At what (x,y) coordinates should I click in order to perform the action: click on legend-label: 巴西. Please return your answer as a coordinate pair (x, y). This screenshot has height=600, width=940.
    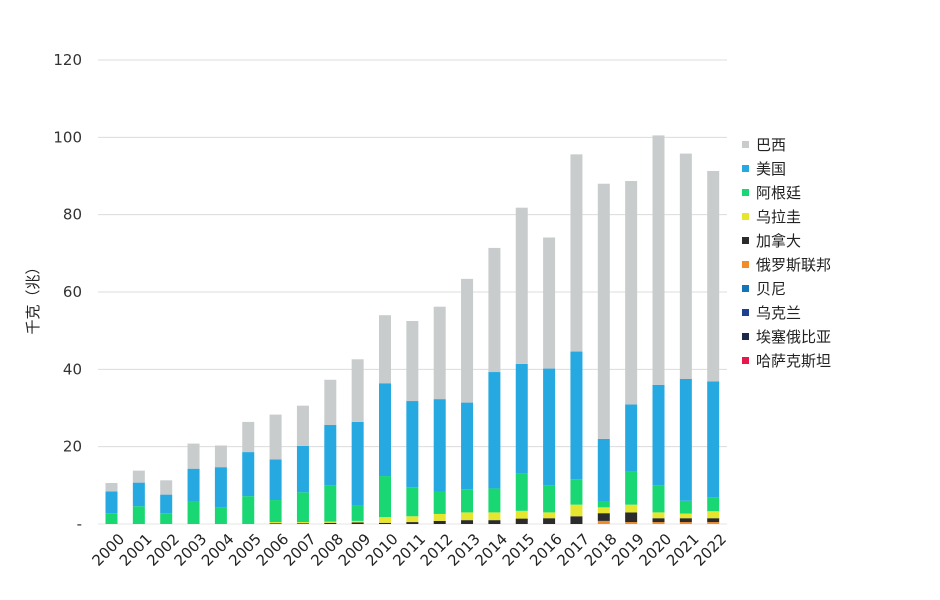
    Looking at the image, I should click on (771, 144).